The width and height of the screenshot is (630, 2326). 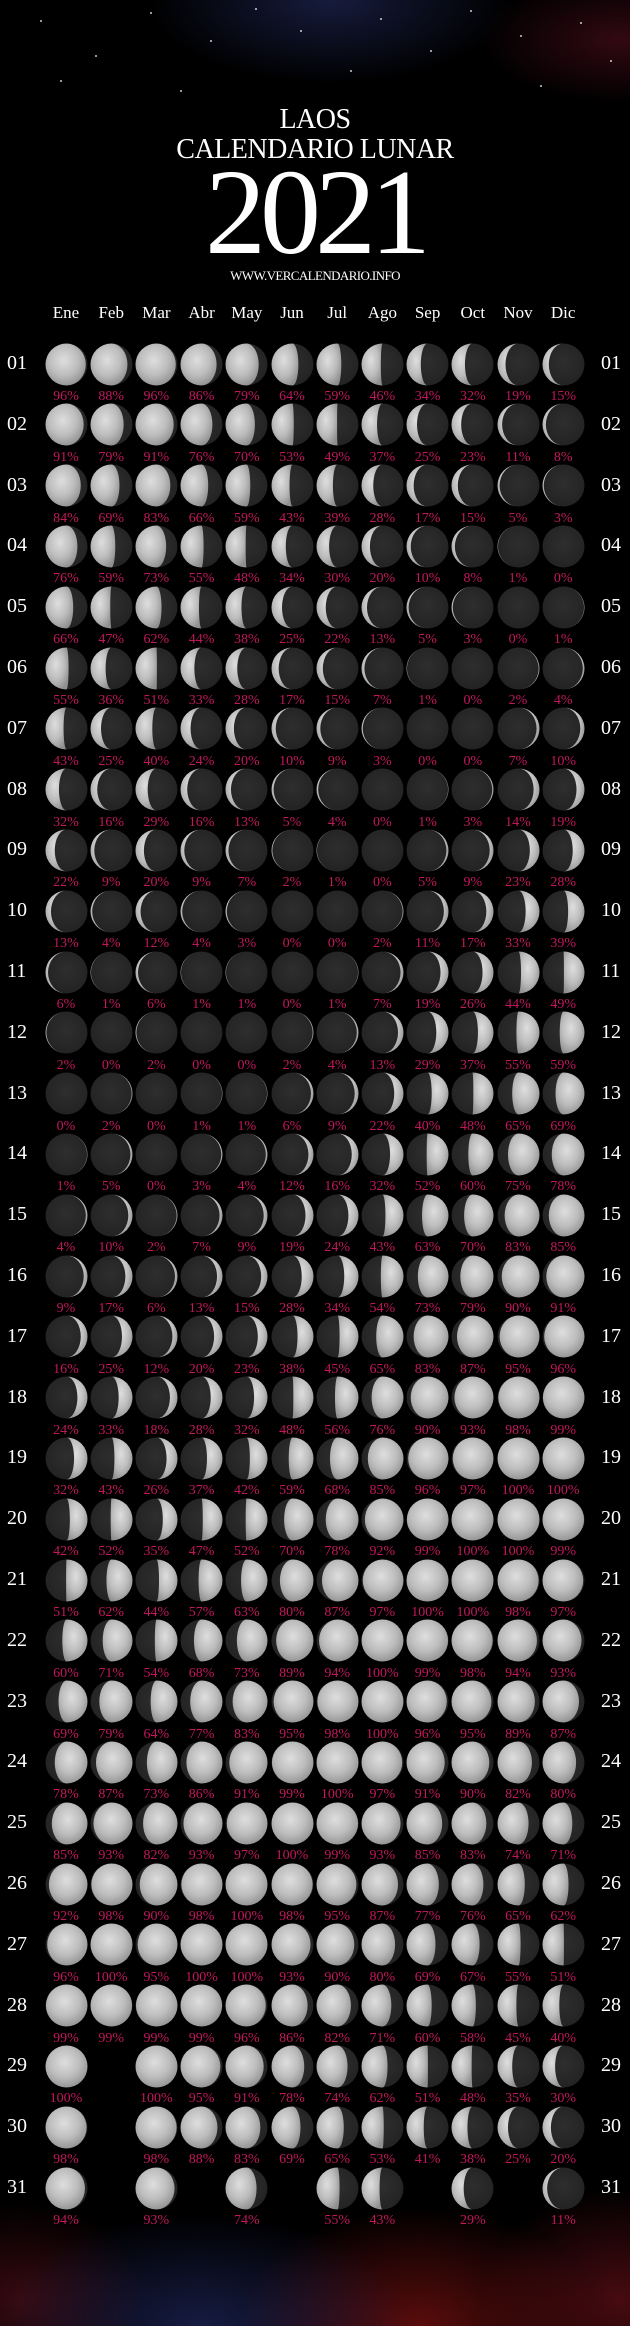 I want to click on day-label-right: 25, so click(x=611, y=1822).